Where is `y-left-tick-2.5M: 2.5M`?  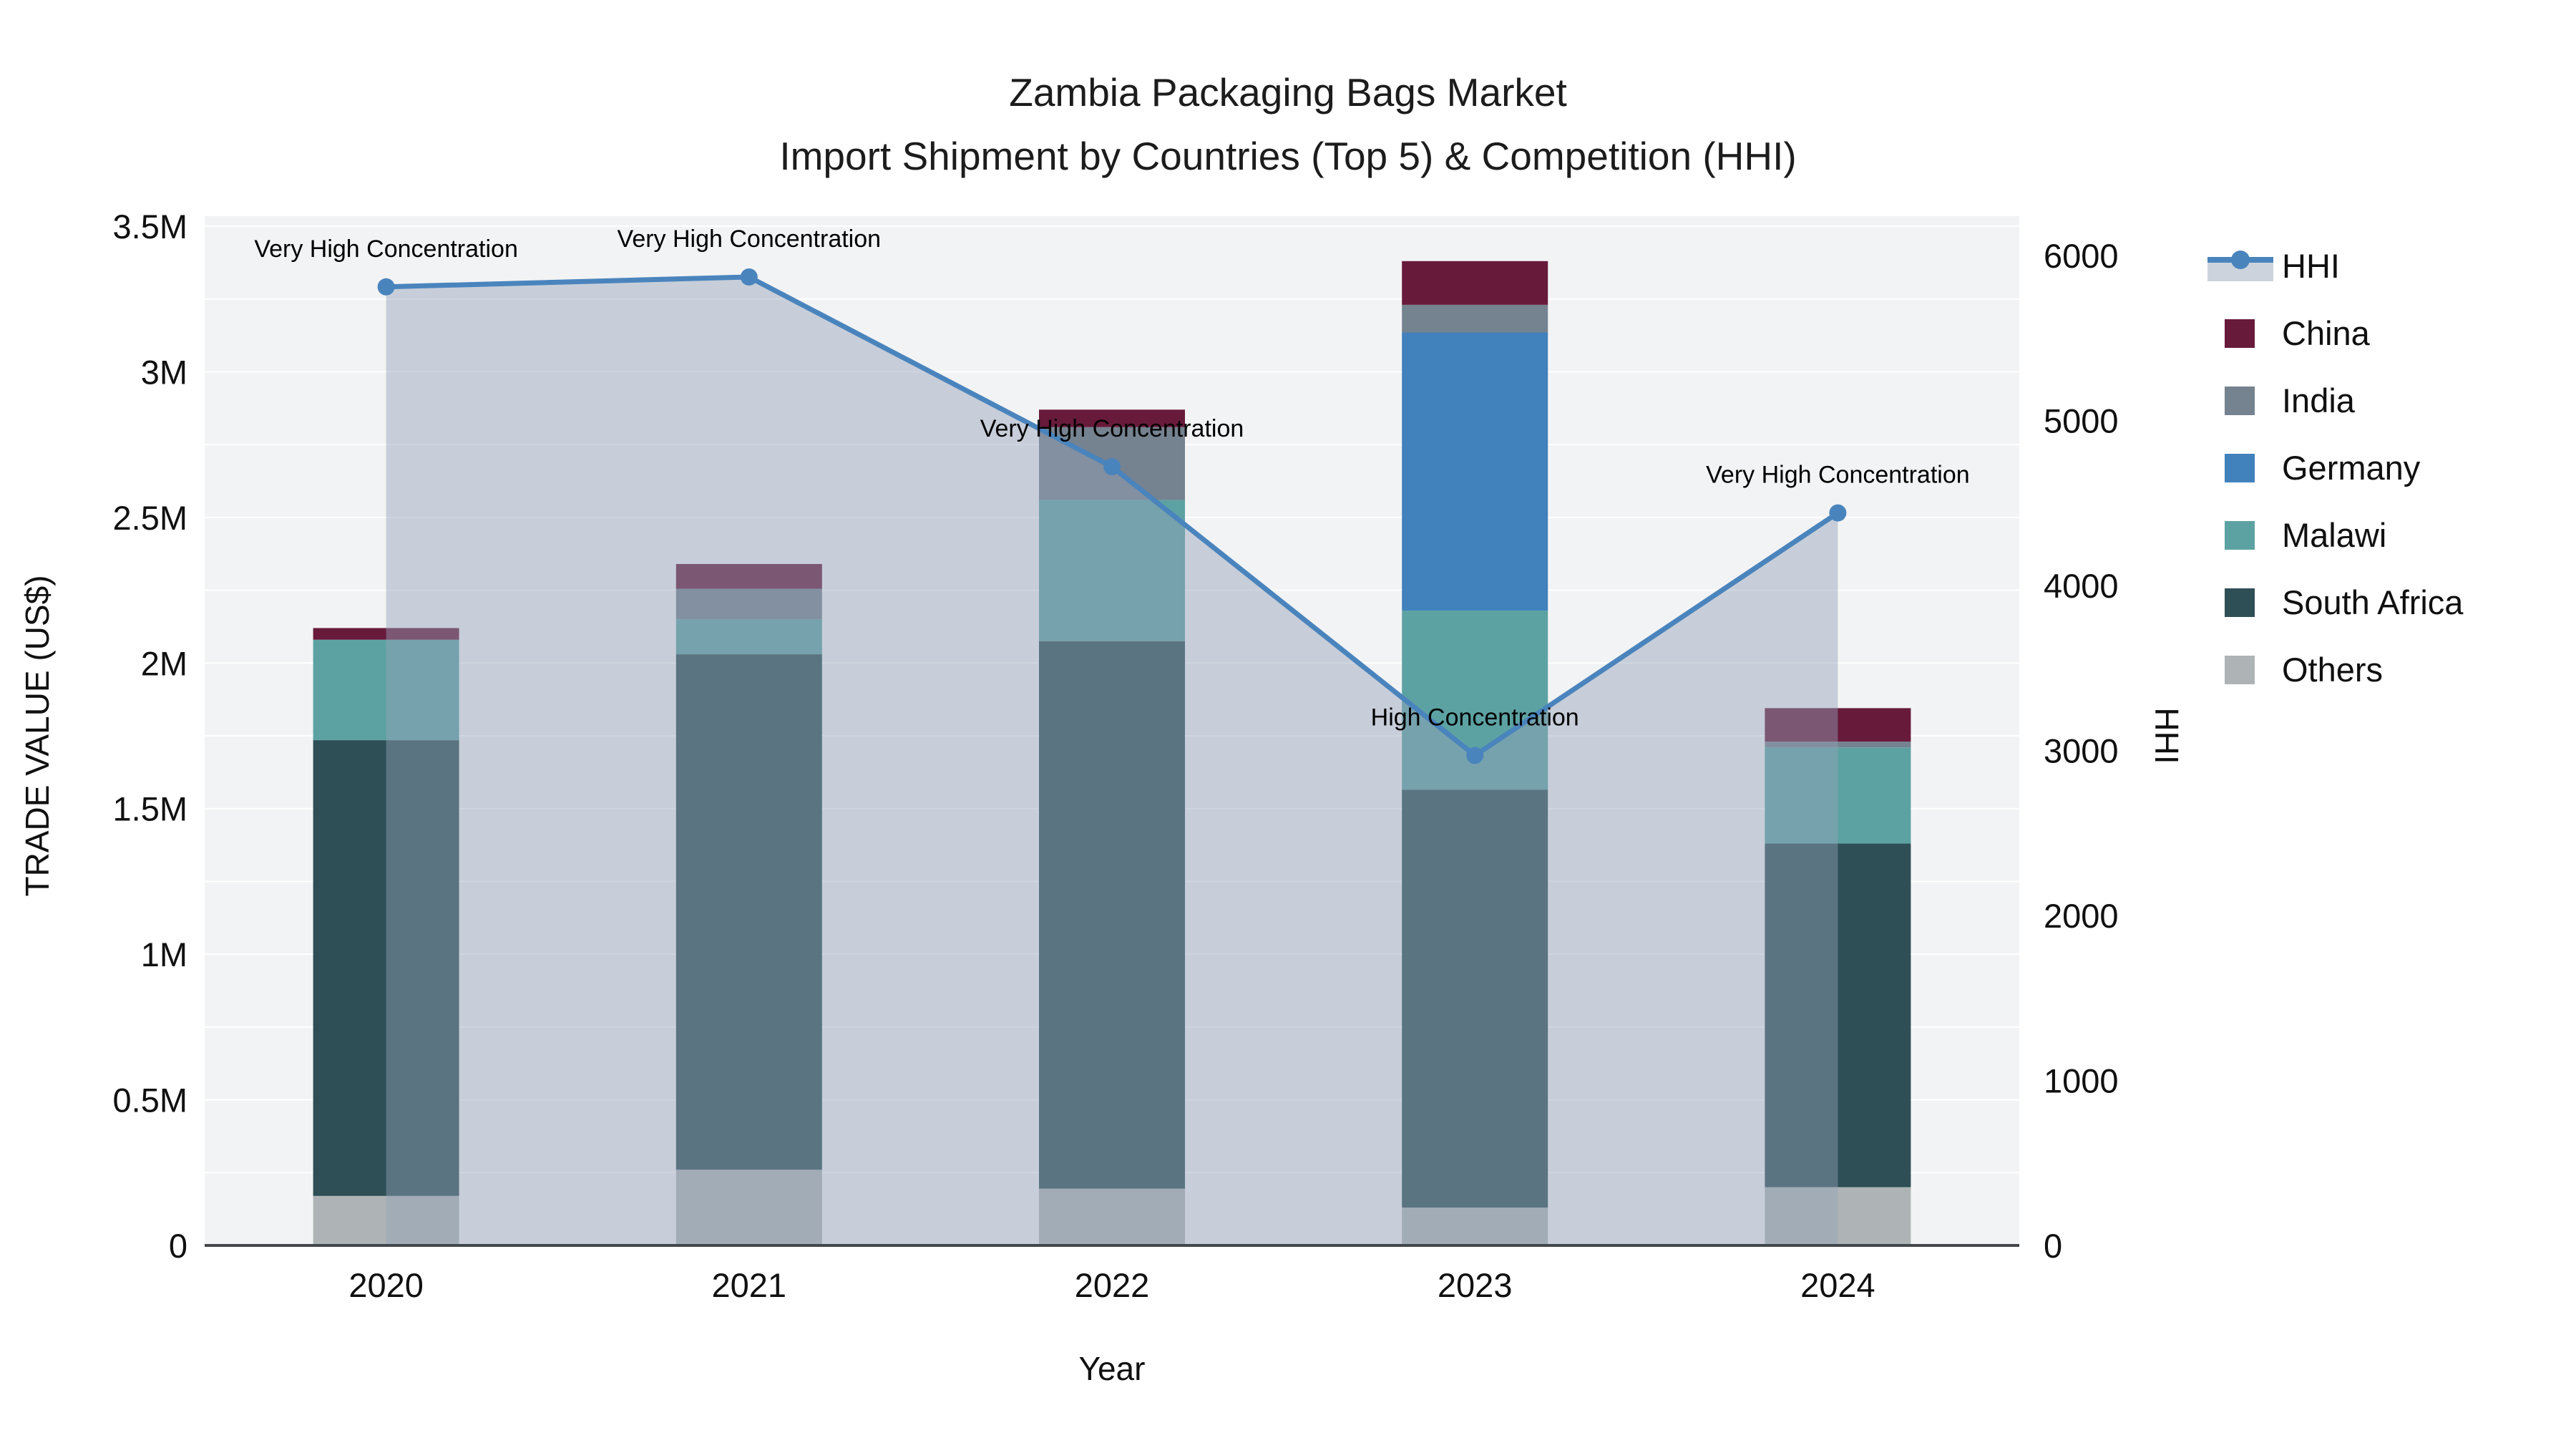 y-left-tick-2.5M: 2.5M is located at coordinates (150, 518).